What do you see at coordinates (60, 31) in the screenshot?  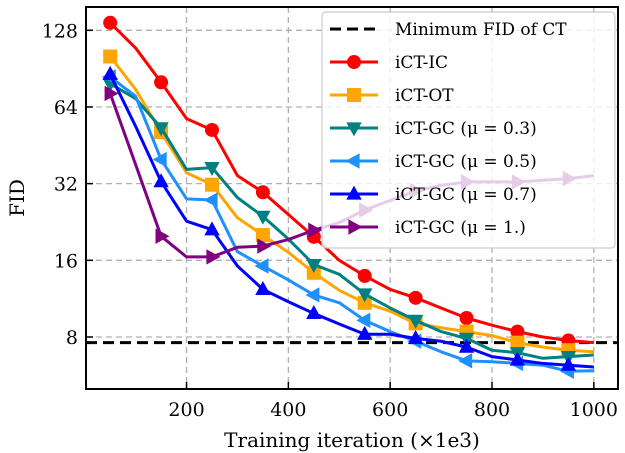 I see `y-tick-label: 128` at bounding box center [60, 31].